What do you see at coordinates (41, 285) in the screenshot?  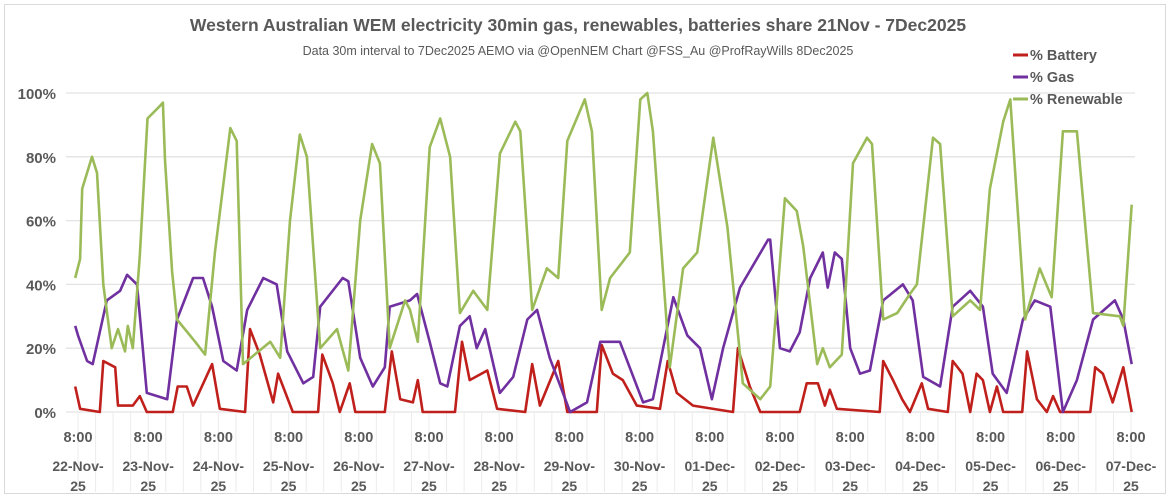 I see `y-tick-label: 40%` at bounding box center [41, 285].